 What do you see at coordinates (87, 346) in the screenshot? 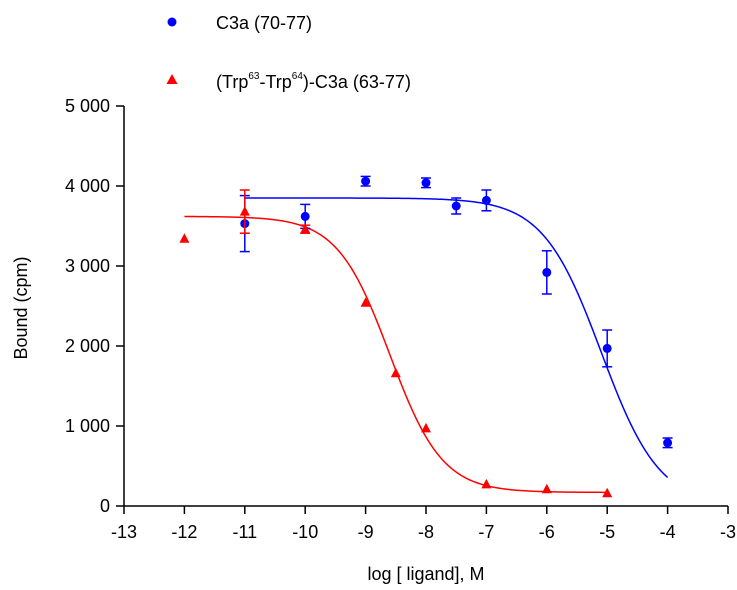
I see `y-tick-label: 2 000` at bounding box center [87, 346].